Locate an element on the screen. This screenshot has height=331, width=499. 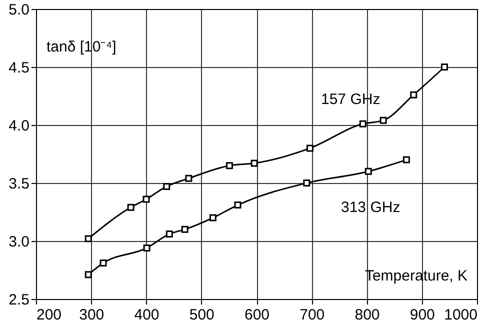
series-label: 313 GHz is located at coordinates (370, 207).